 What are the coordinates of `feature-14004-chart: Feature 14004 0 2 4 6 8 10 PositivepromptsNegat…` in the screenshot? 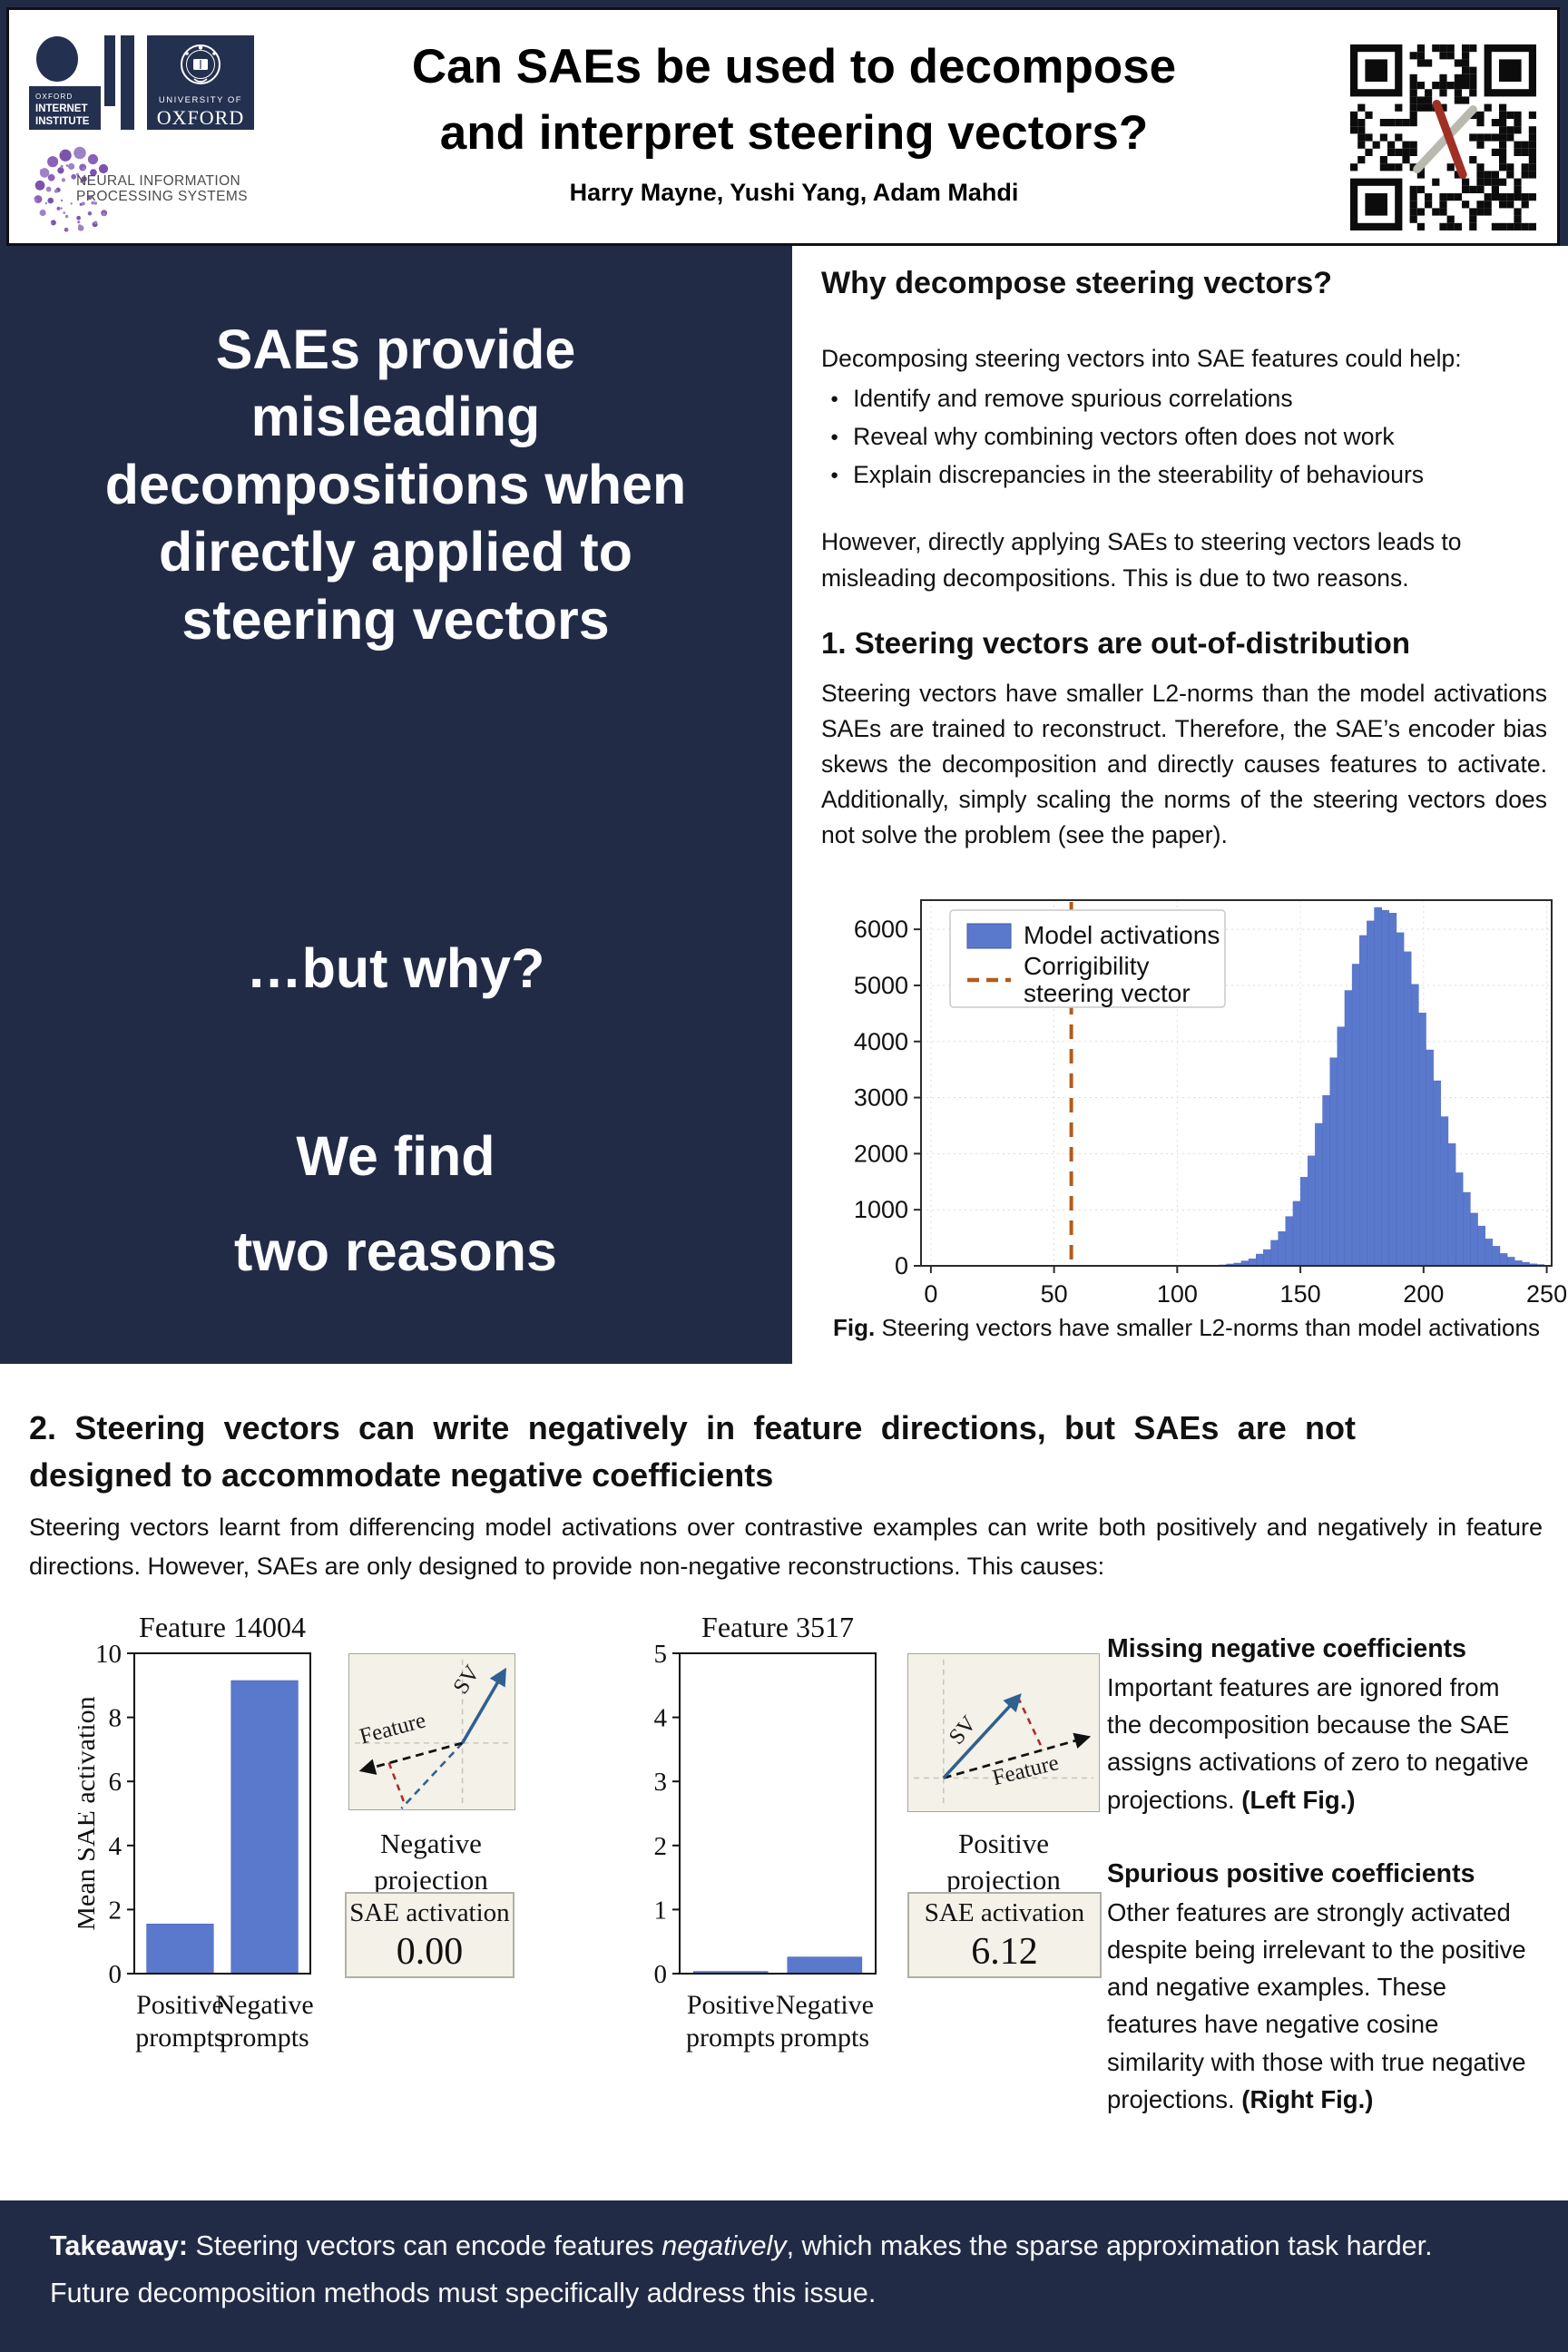 It's located at (196, 1832).